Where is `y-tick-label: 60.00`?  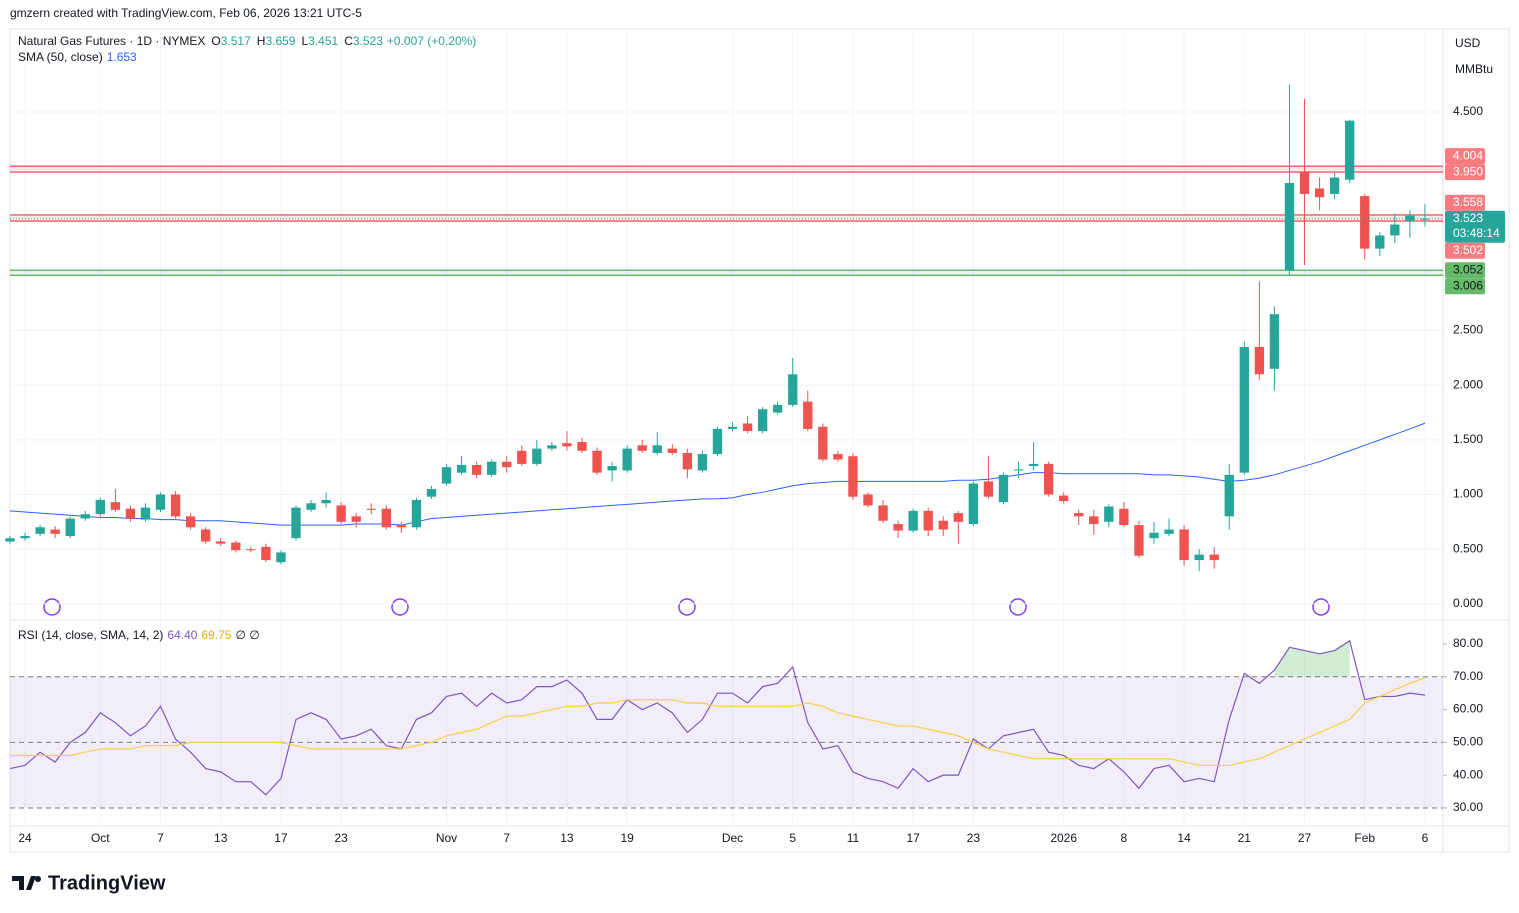
y-tick-label: 60.00 is located at coordinates (1468, 709).